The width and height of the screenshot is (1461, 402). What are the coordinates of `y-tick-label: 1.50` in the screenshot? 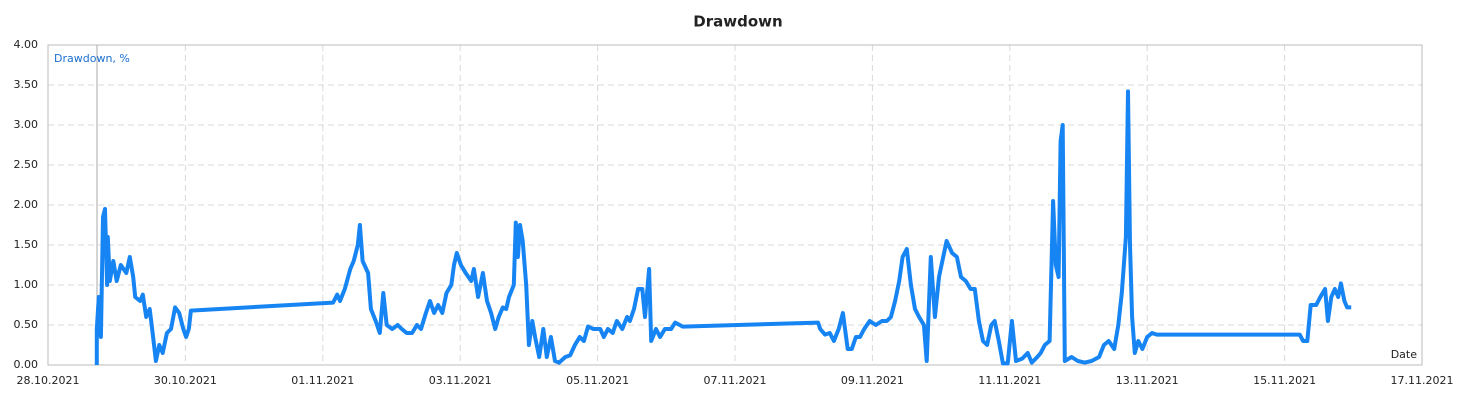 It's located at (26, 244).